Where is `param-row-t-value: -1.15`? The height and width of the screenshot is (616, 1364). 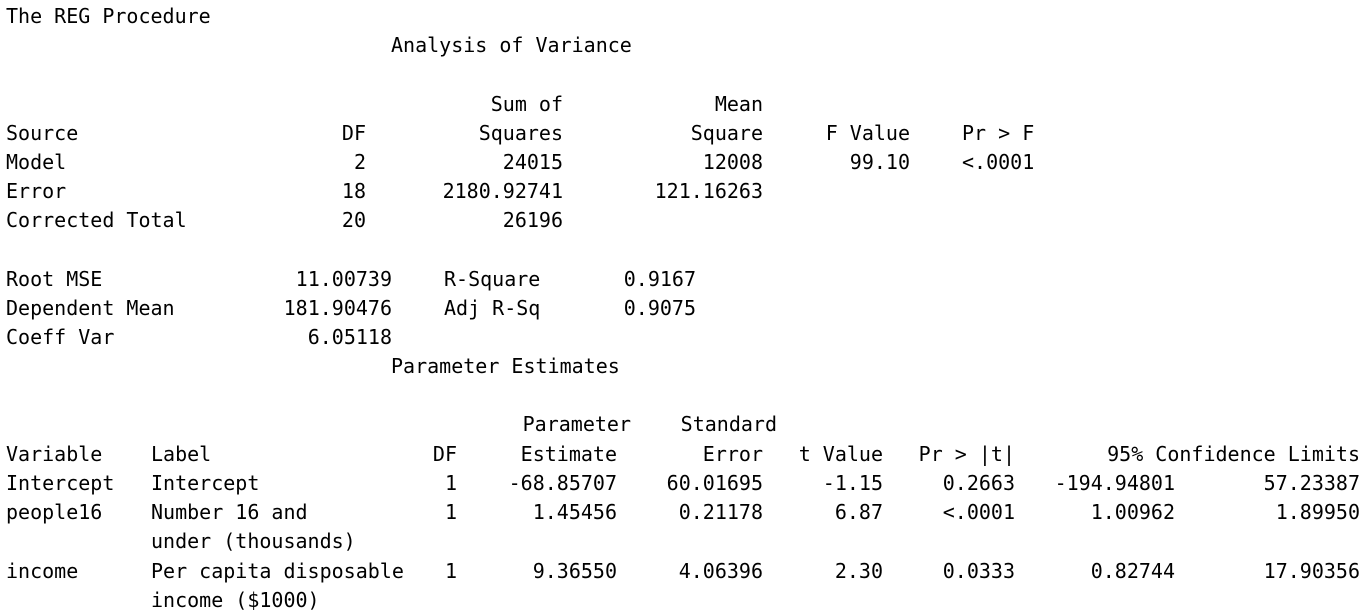
param-row-t-value: -1.15 is located at coordinates (852, 483).